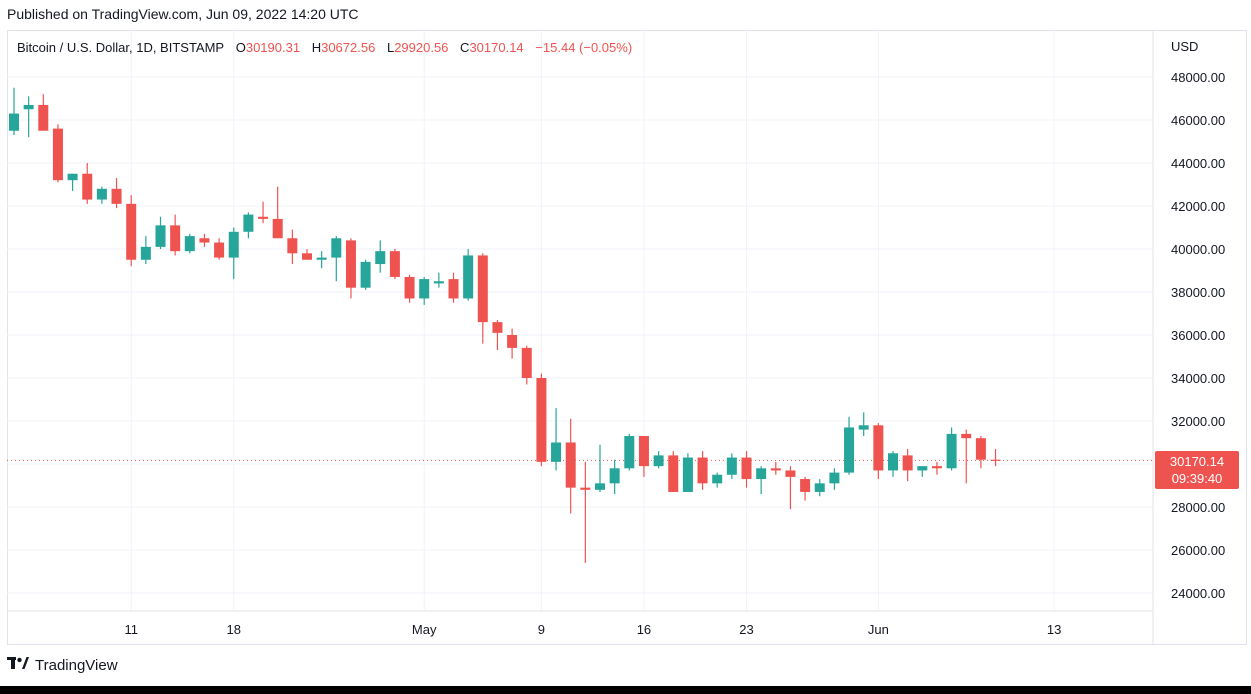 The image size is (1251, 694). What do you see at coordinates (1054, 629) in the screenshot?
I see `x-tick-label: 13` at bounding box center [1054, 629].